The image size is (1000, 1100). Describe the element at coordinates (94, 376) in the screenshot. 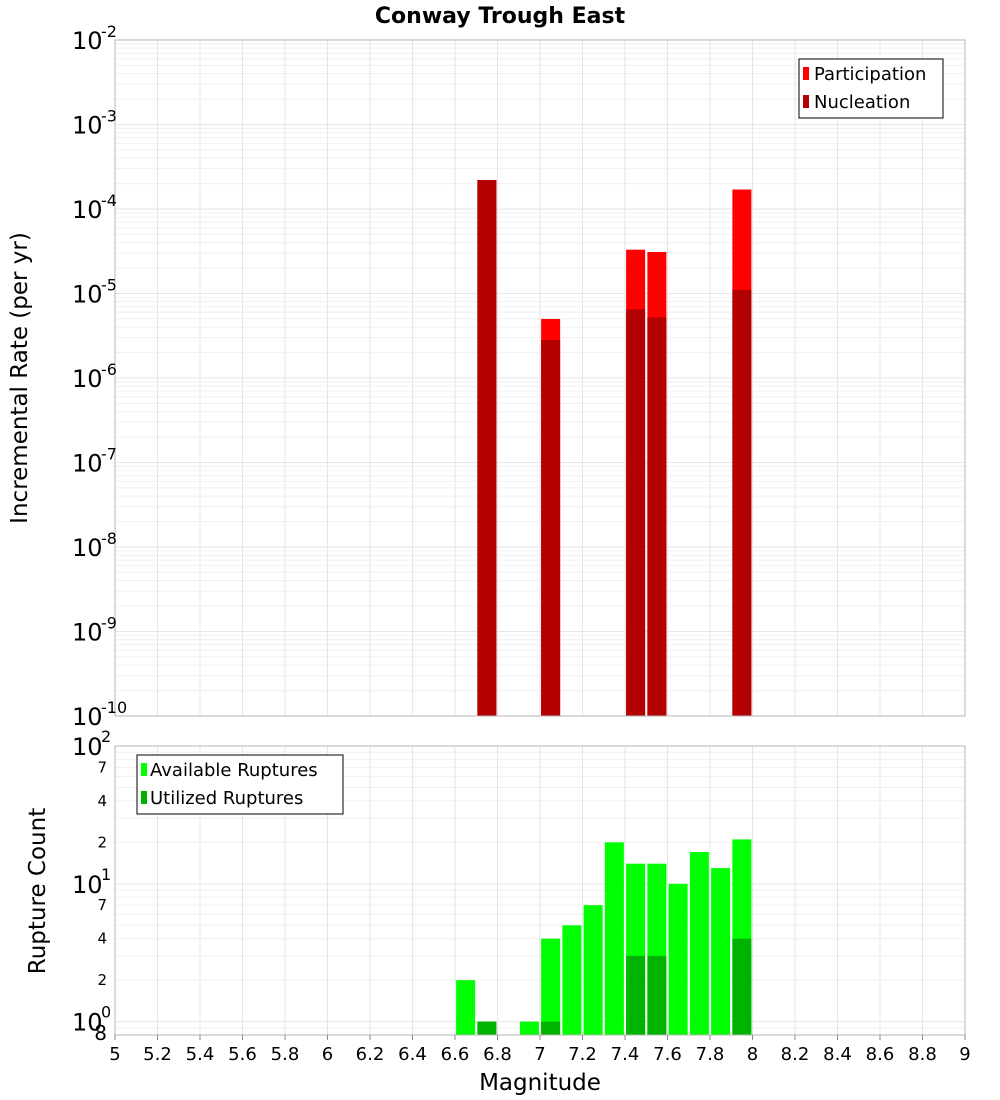

I see `top-y-tick: 10⁻⁶` at that location.